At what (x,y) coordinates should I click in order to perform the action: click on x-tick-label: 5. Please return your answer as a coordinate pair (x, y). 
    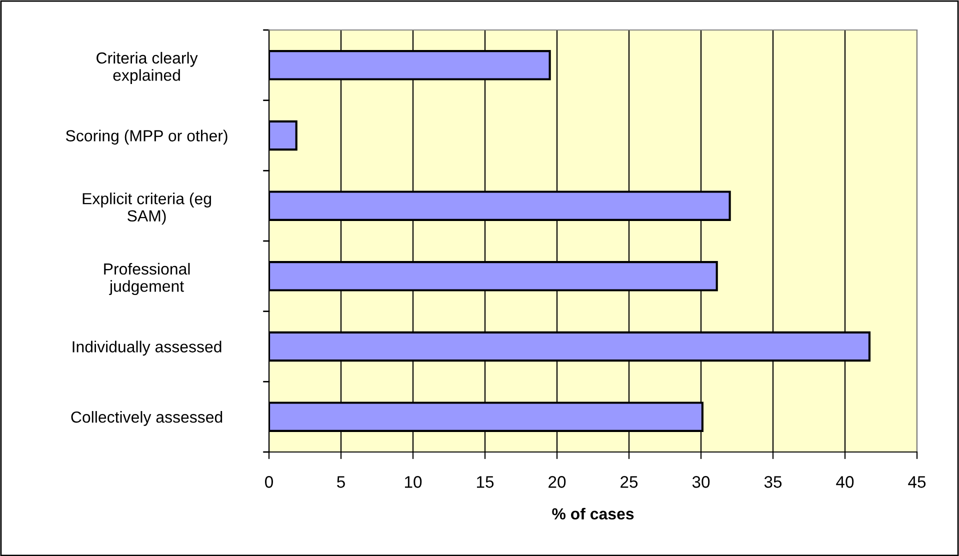
    Looking at the image, I should click on (341, 482).